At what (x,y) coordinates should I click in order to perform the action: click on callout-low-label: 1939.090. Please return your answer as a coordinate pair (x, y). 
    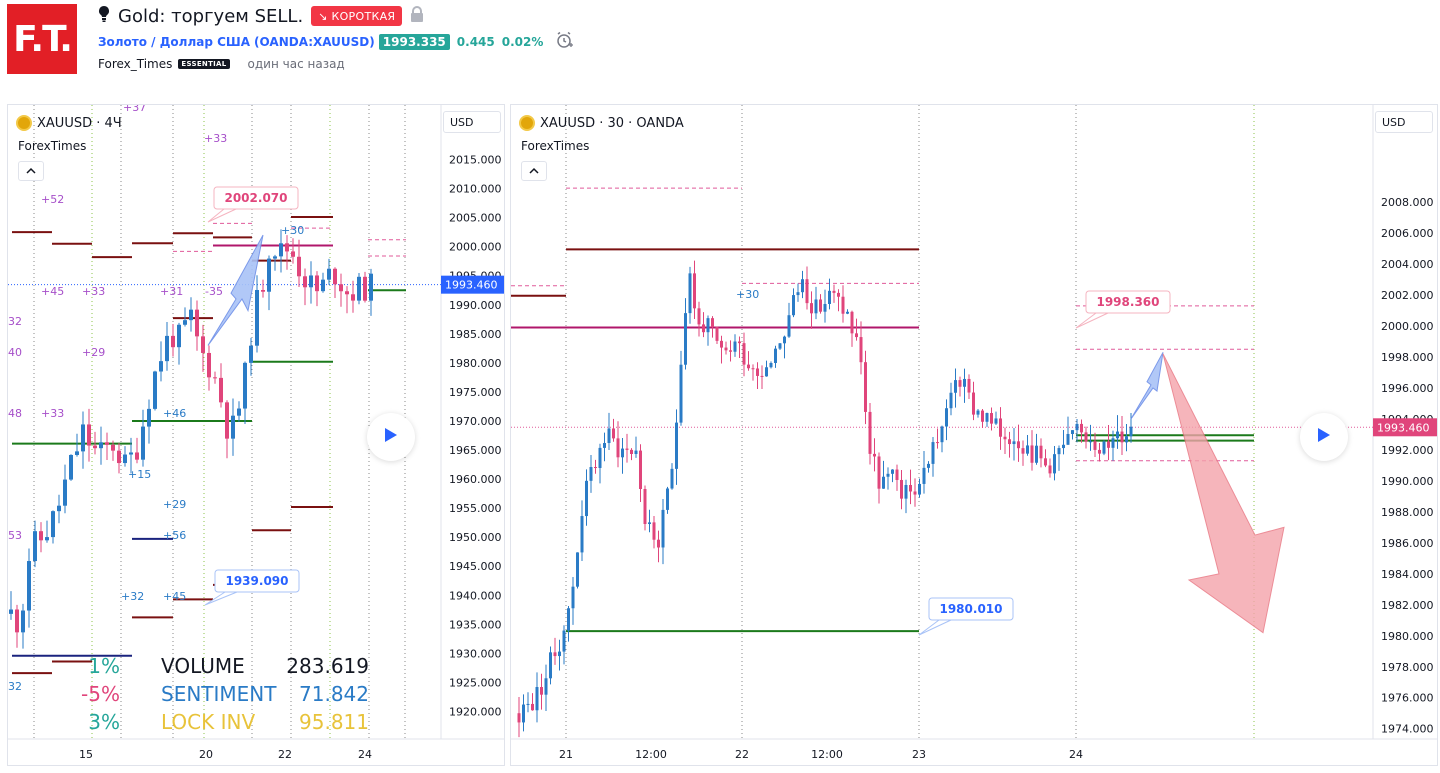
    Looking at the image, I should click on (256, 581).